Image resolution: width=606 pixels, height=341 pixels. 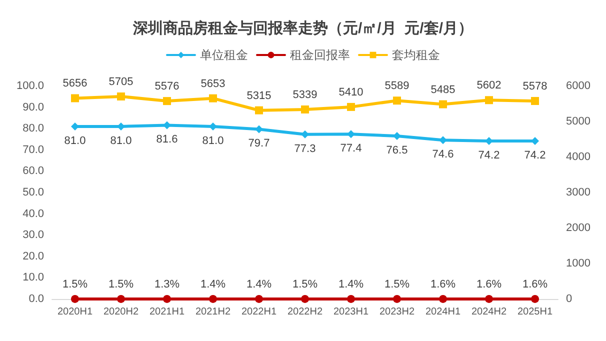 What do you see at coordinates (259, 144) in the screenshot?
I see `data-label: 79.7` at bounding box center [259, 144].